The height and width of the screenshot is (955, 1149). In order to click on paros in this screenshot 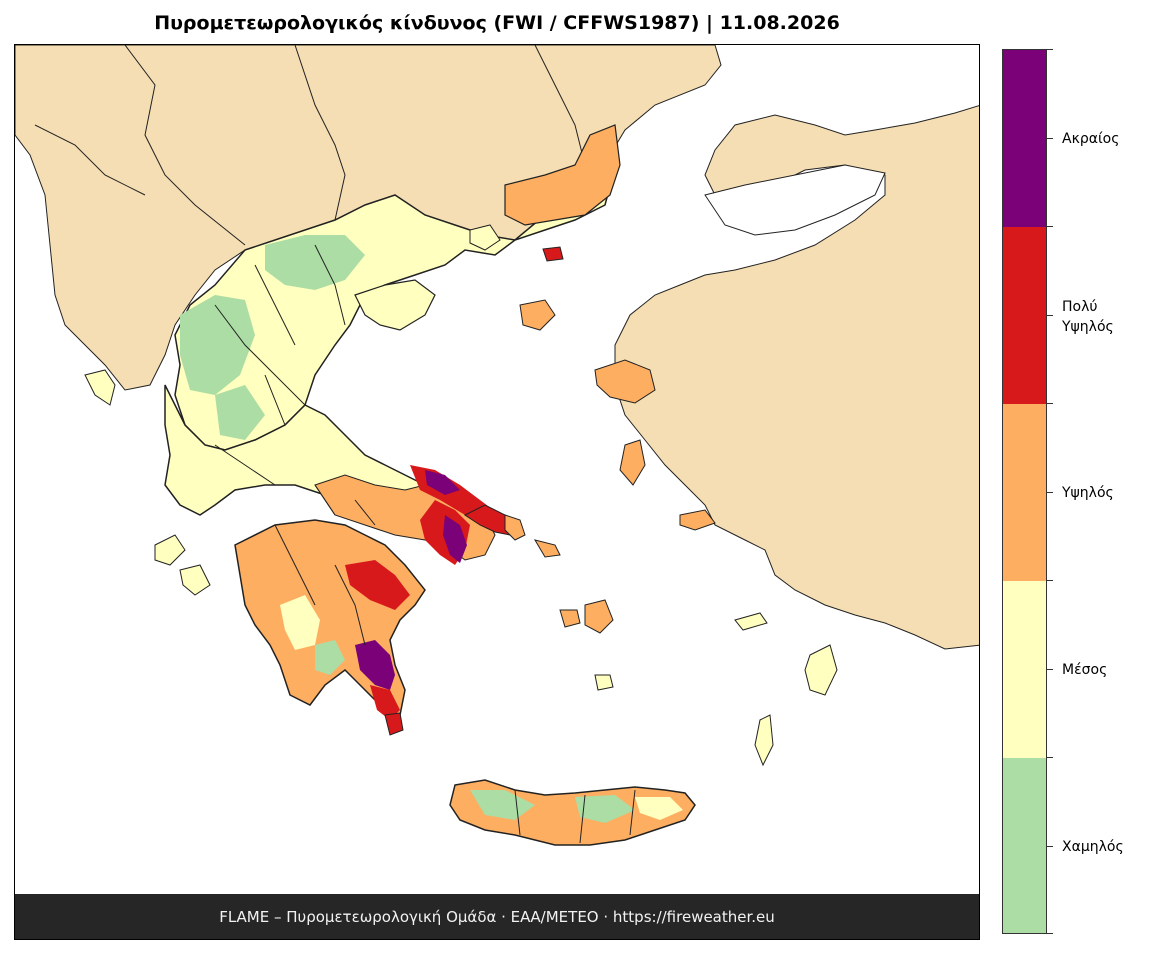, I will do `click(570, 618)`.